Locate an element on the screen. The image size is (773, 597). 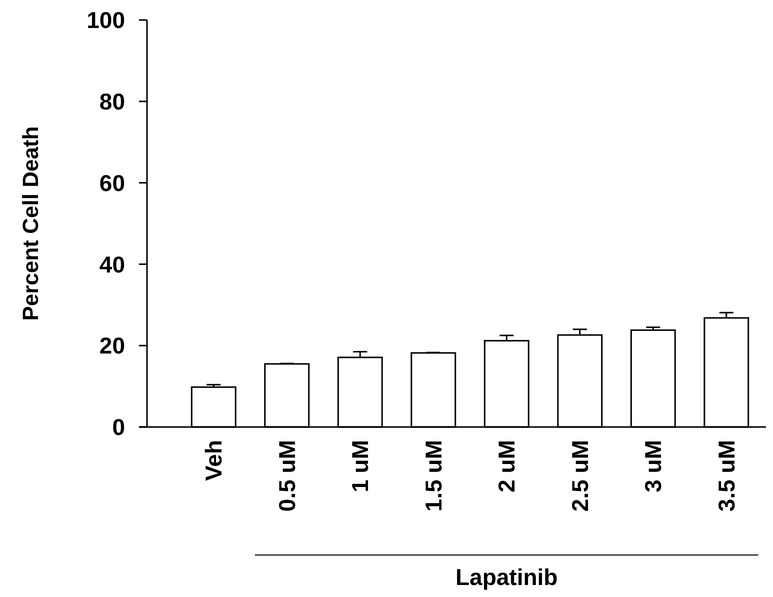
y-tick-label: 80 is located at coordinates (112, 101).